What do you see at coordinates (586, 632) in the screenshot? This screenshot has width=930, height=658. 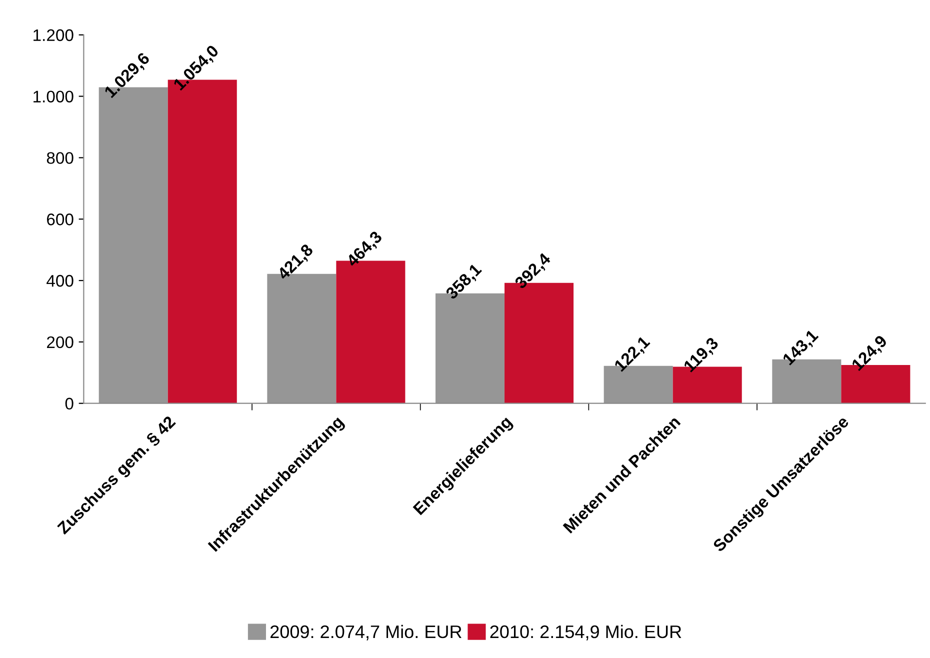 I see `legend-label: 2010: 2.154,9 Mio. EUR` at bounding box center [586, 632].